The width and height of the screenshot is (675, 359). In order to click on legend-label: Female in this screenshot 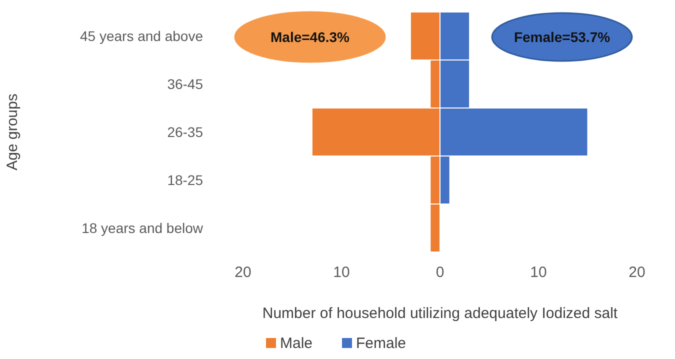, I will do `click(381, 343)`.